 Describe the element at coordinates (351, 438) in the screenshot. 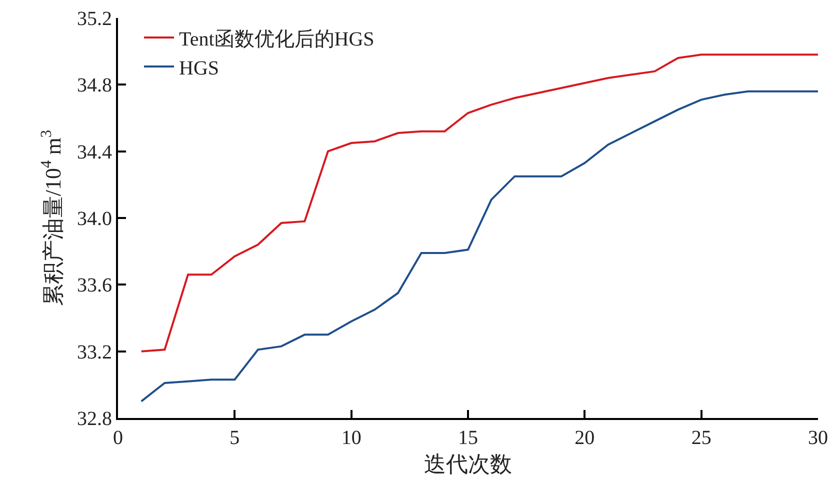

I see `x-tick-label: 10` at that location.